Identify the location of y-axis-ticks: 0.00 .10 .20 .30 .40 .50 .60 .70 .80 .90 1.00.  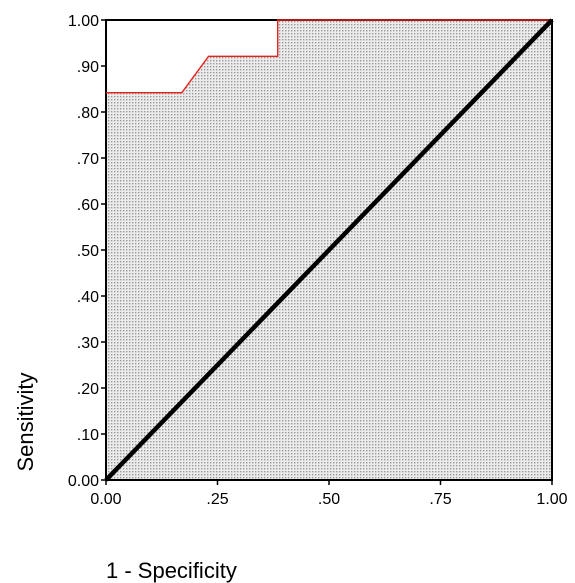
(87, 251).